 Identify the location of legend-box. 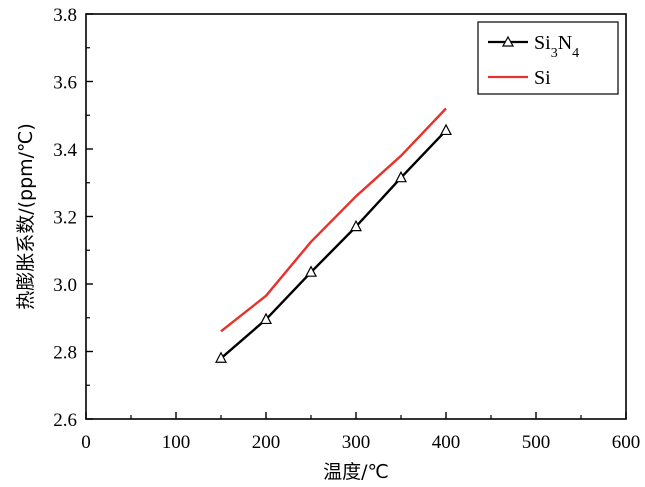
(548, 58).